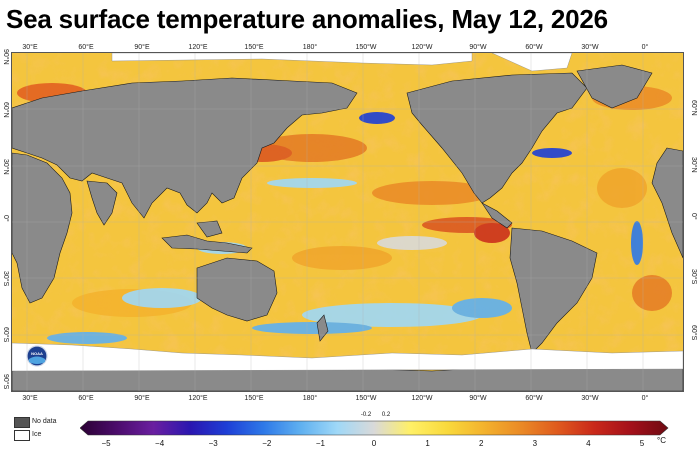  What do you see at coordinates (693, 333) in the screenshot?
I see `lat-tick-right-4: 60°S` at bounding box center [693, 333].